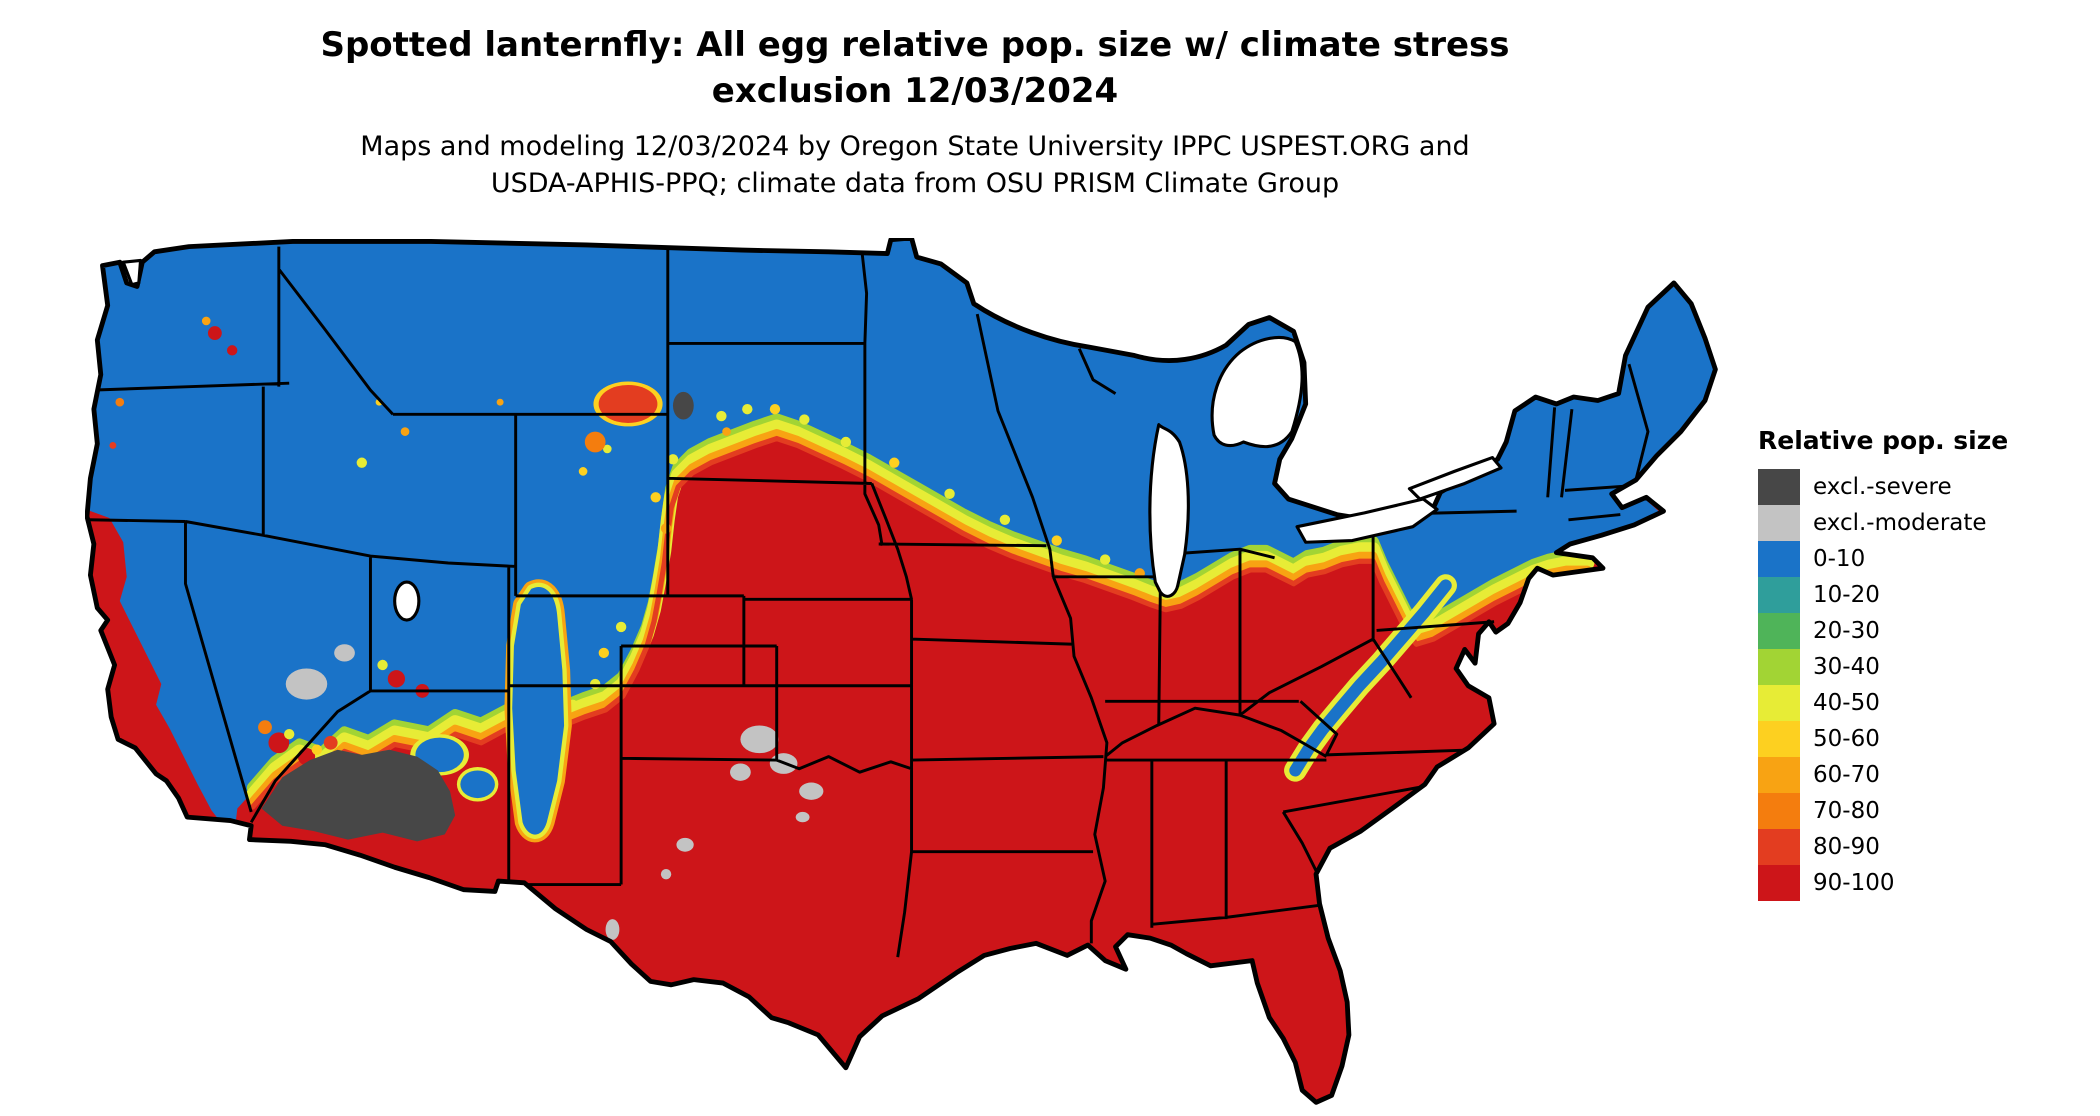 The width and height of the screenshot is (2100, 1116). I want to click on legend-label: 70-80, so click(1846, 811).